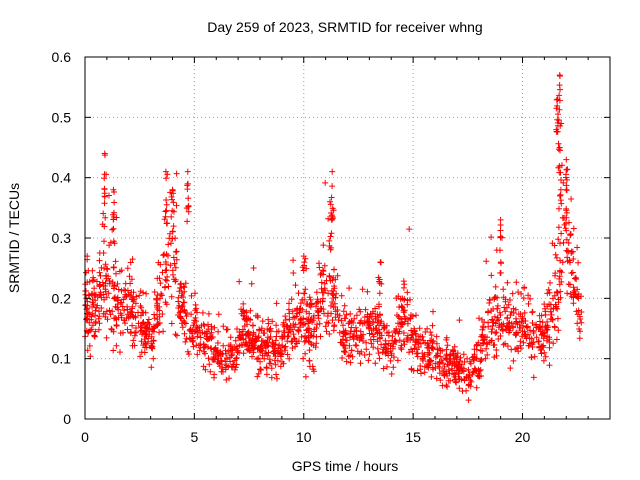 This screenshot has width=640, height=480. What do you see at coordinates (345, 466) in the screenshot?
I see `x-axis-label: GPS time / hours` at bounding box center [345, 466].